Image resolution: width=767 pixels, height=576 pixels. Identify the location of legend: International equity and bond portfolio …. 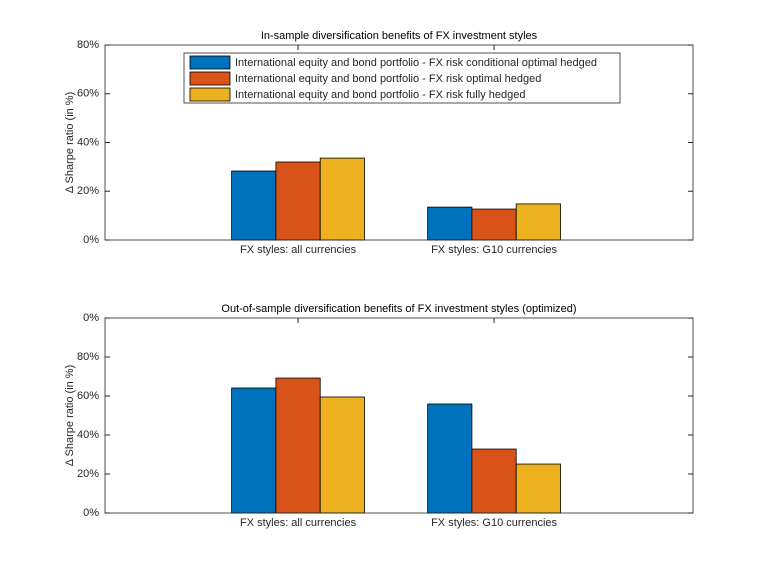
(402, 78).